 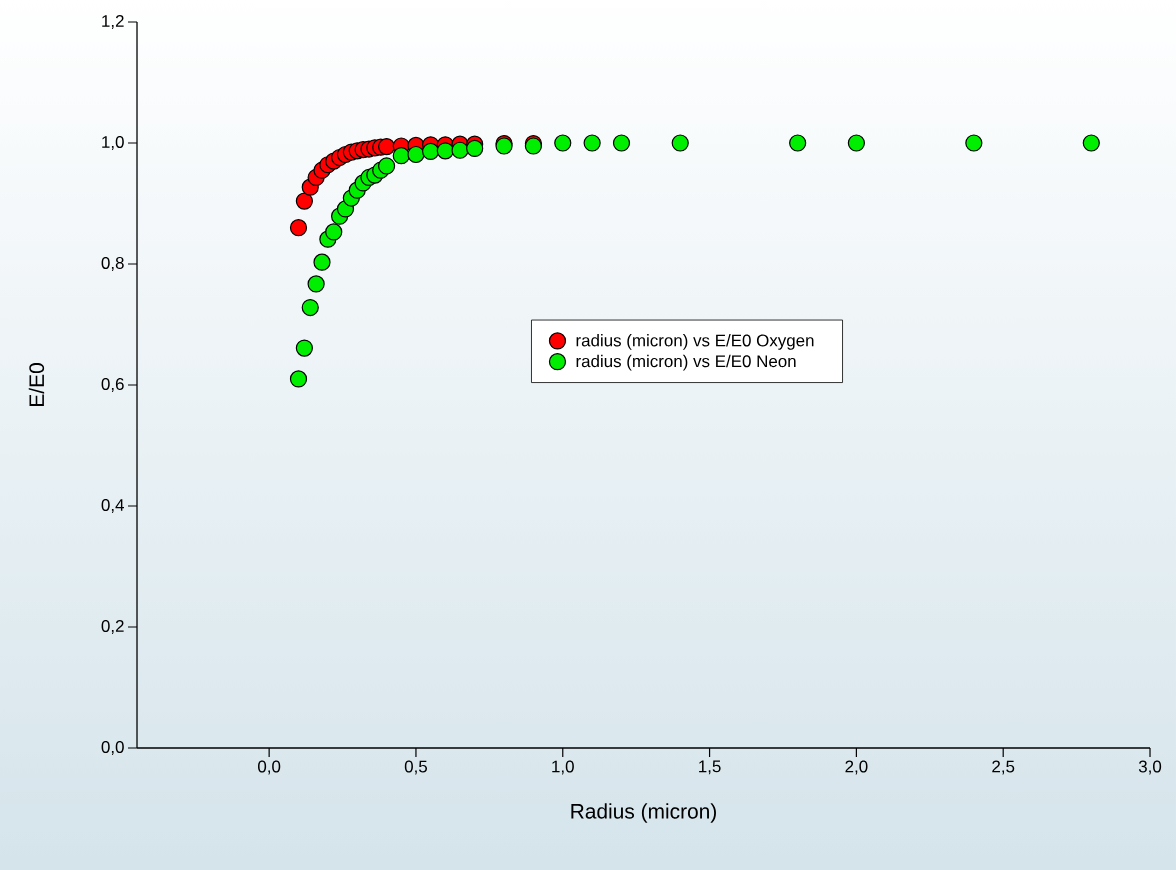 I want to click on y-tick-label: 1,0, so click(x=113, y=142).